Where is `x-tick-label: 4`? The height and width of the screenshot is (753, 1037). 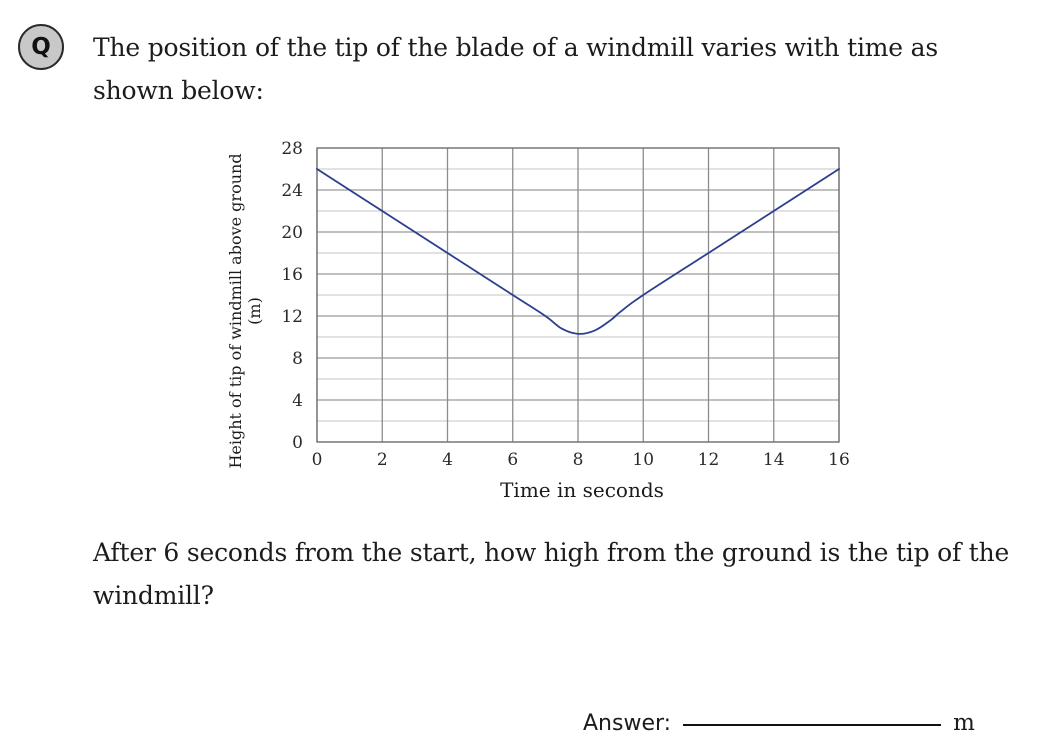 x-tick-label: 4 is located at coordinates (447, 460).